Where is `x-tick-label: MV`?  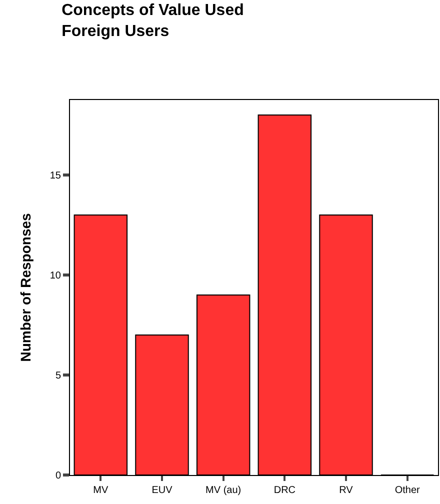
x-tick-label: MV is located at coordinates (100, 490).